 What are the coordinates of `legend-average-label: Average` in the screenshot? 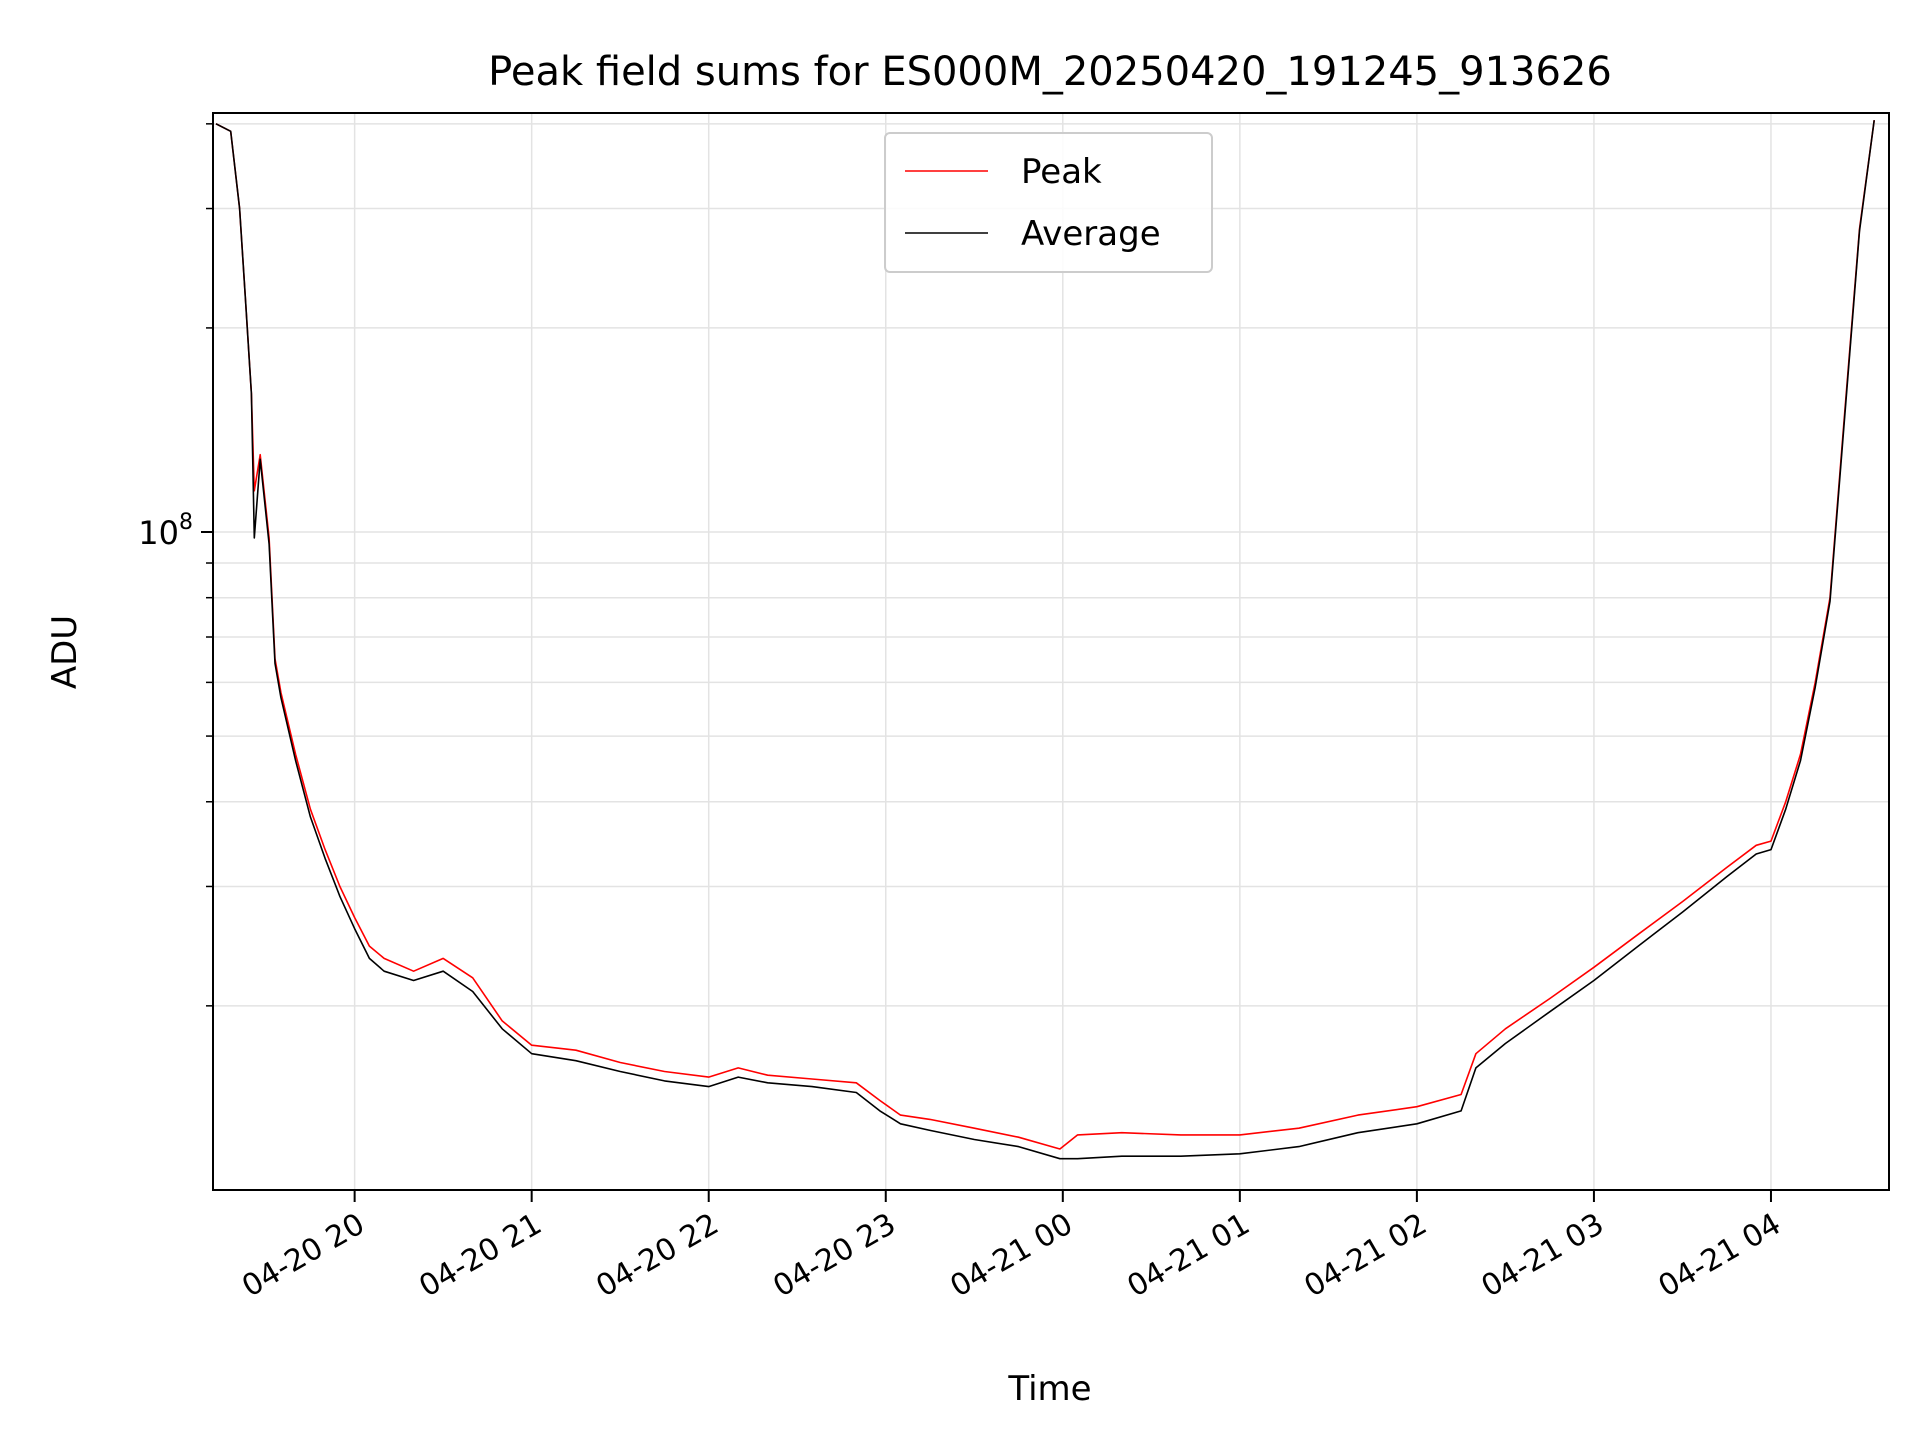 It's located at (1091, 234).